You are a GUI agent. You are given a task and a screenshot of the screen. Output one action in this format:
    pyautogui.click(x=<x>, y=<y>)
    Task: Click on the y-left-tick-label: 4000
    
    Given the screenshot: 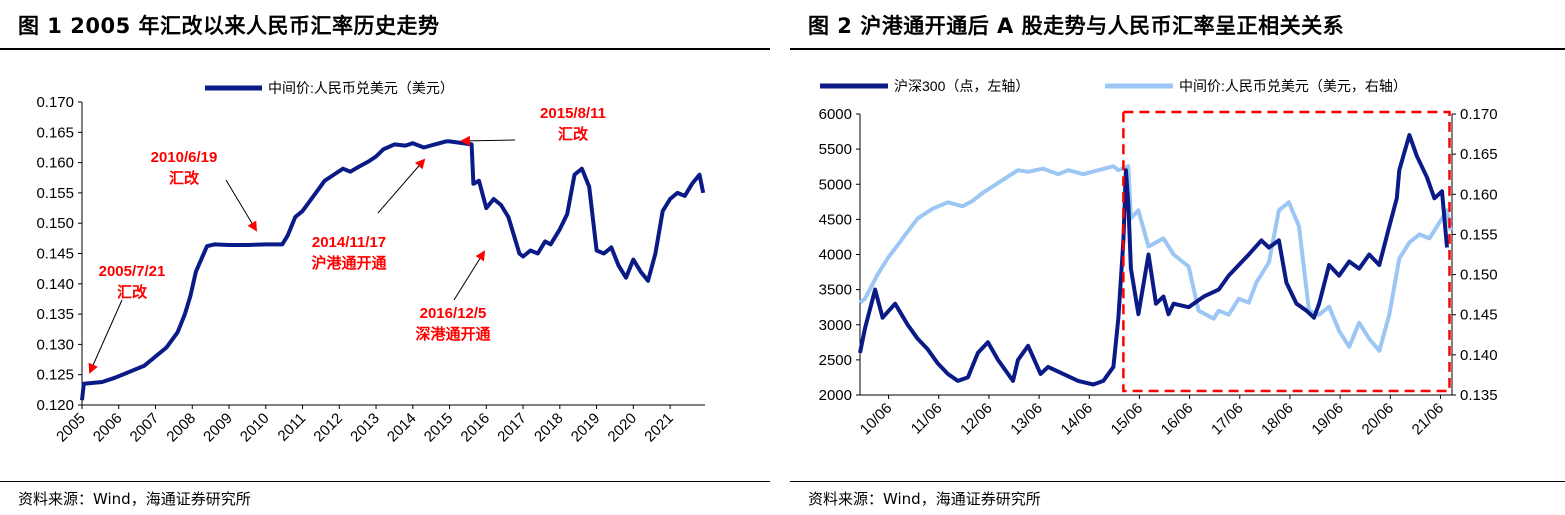 What is the action you would take?
    pyautogui.click(x=835, y=255)
    